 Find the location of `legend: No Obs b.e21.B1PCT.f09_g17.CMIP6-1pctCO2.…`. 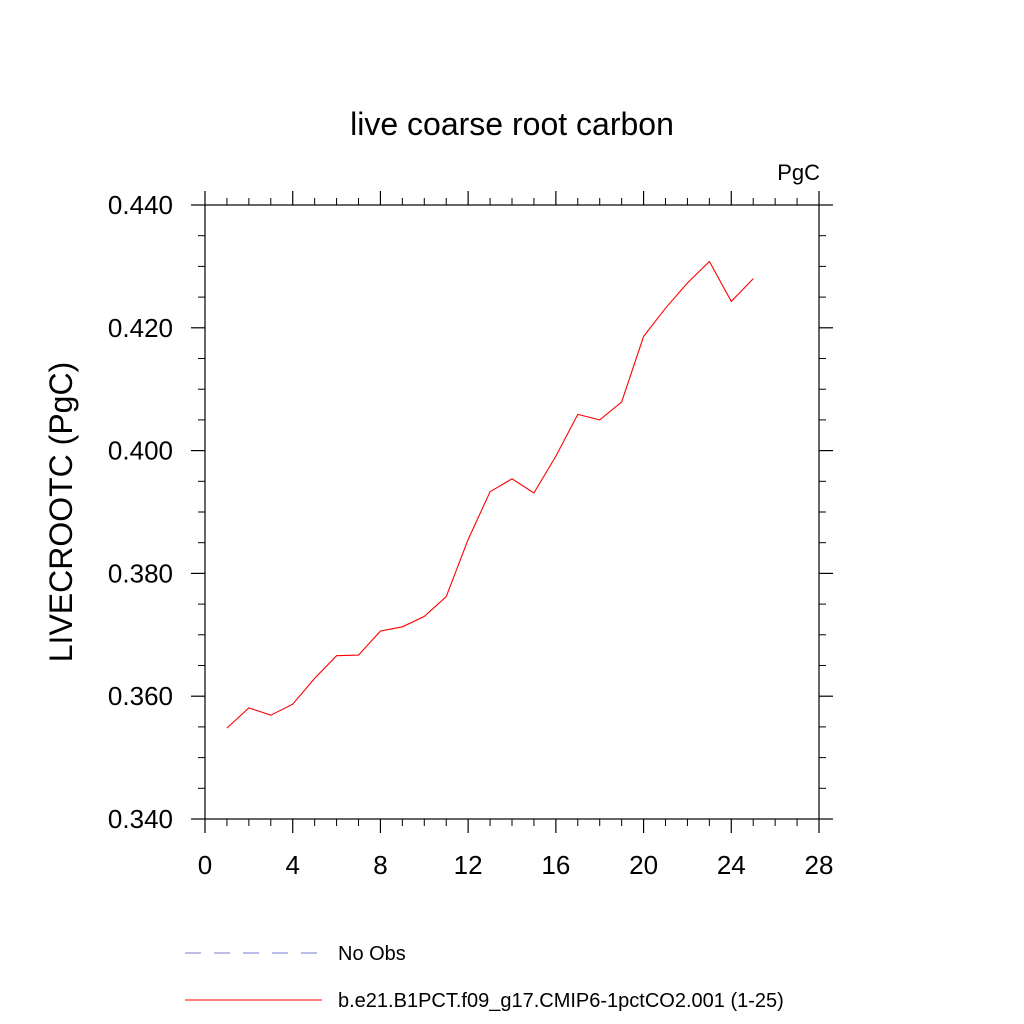

legend: No Obs b.e21.B1PCT.f09_g17.CMIP6-1pctCO2.… is located at coordinates (484, 977).